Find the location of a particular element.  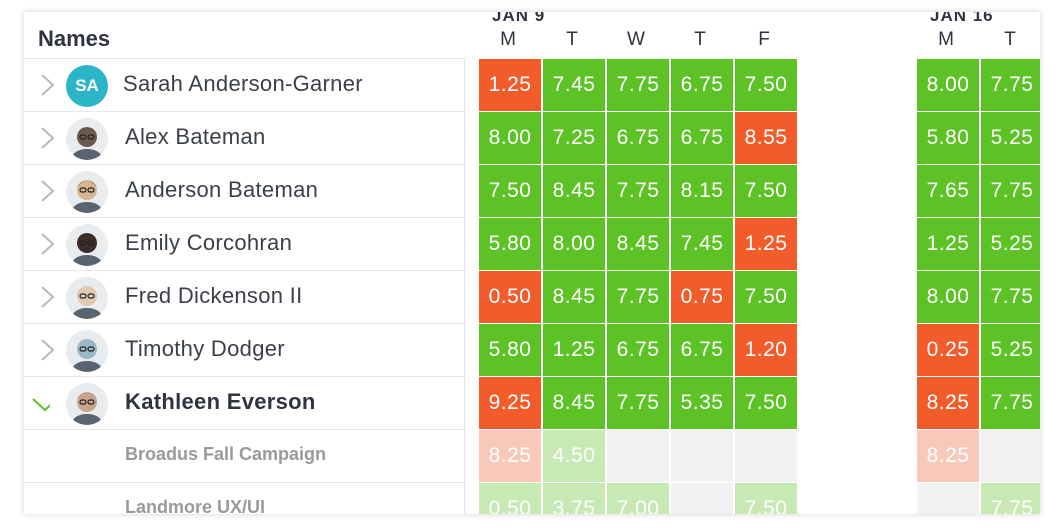

hours-cell: 4.50 is located at coordinates (574, 456).